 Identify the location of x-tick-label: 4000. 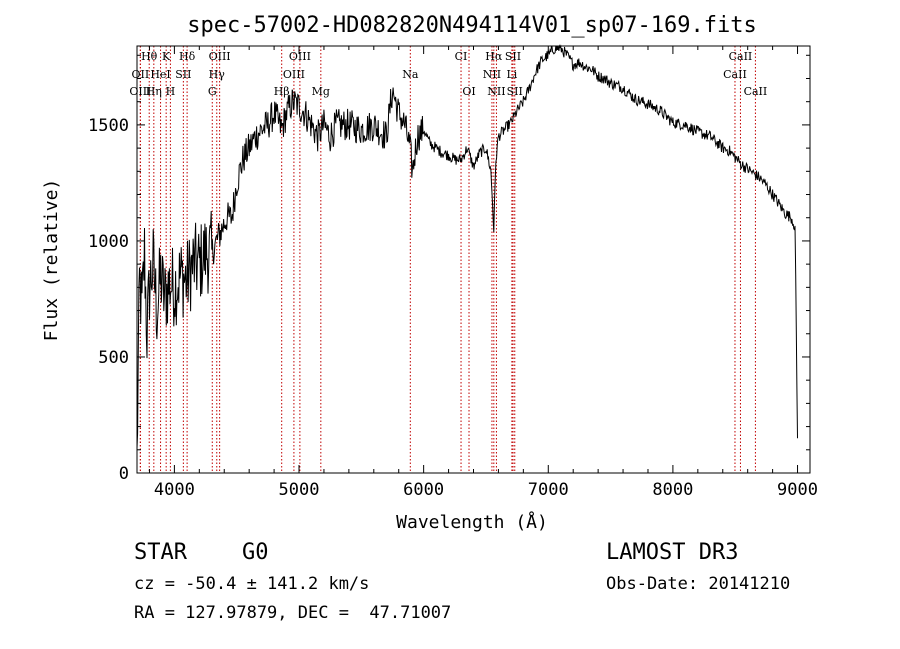
(174, 490).